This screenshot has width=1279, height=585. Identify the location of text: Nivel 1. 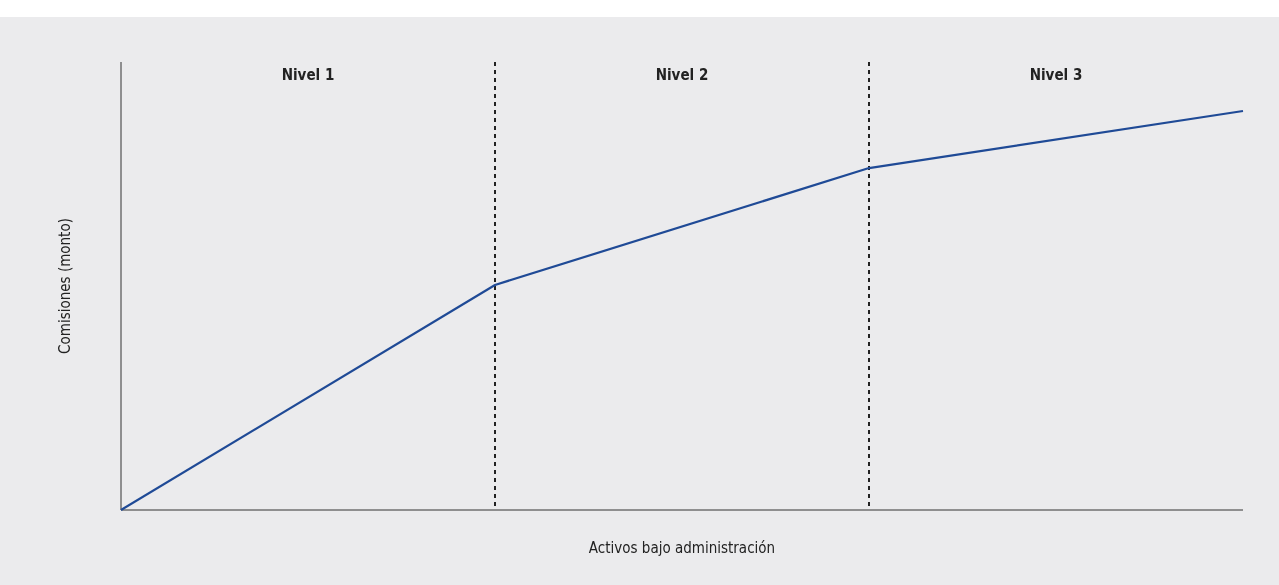
(308, 75).